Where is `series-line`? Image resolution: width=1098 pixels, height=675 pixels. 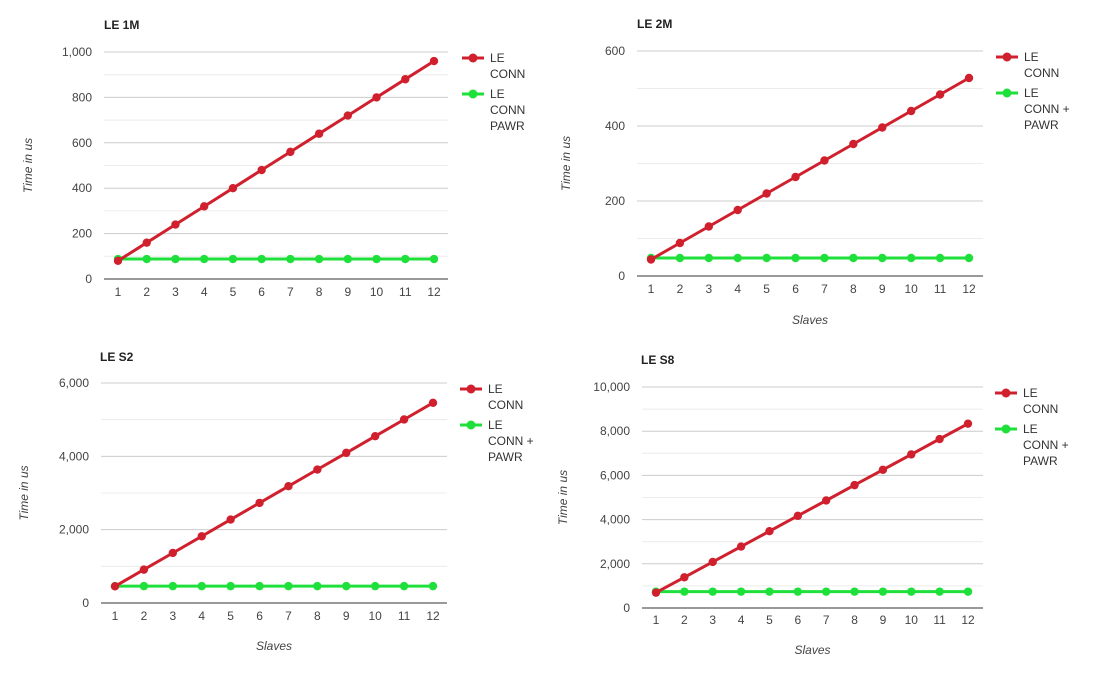
series-line is located at coordinates (276, 161).